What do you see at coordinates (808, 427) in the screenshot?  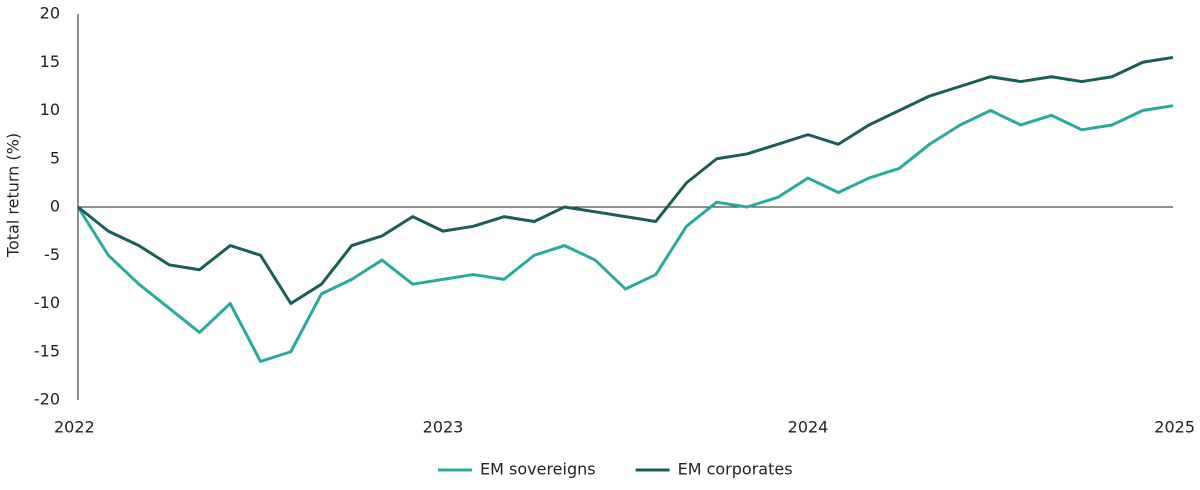 I see `x-tick-label: 2024` at bounding box center [808, 427].